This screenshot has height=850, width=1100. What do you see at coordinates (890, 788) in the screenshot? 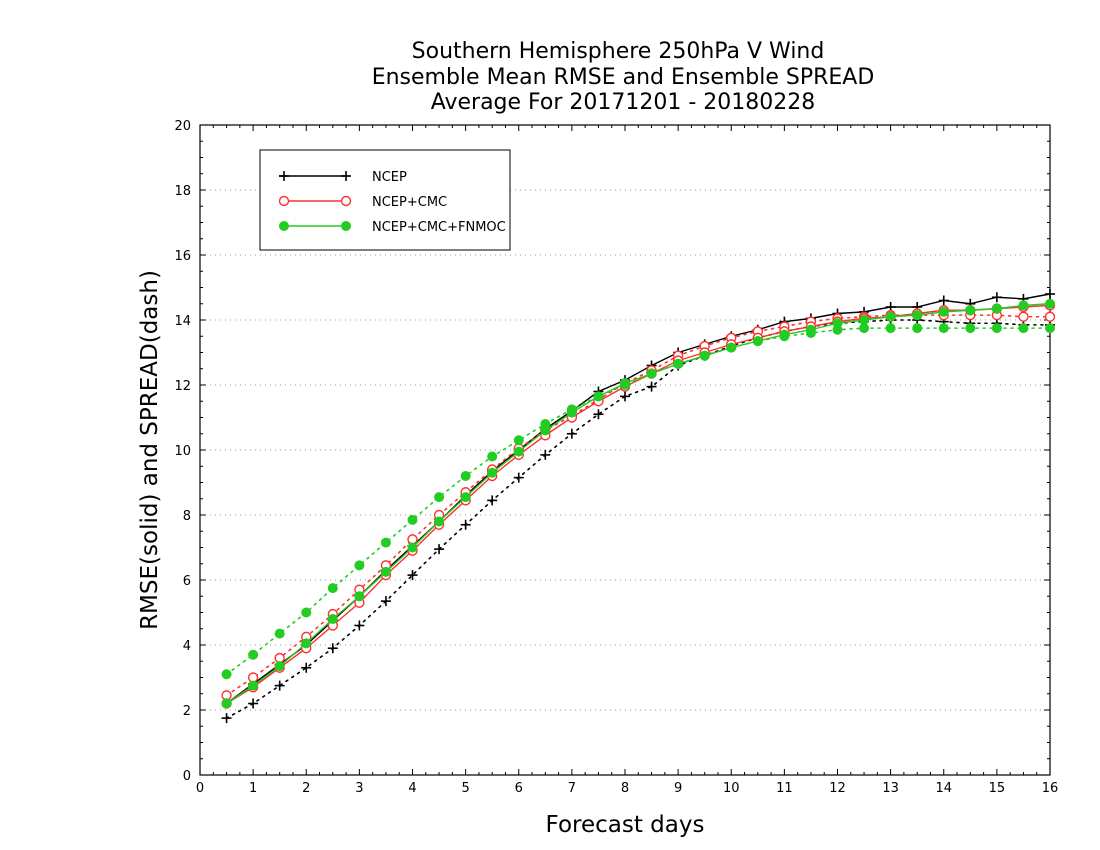
I see `x-tick-label: 13` at bounding box center [890, 788].